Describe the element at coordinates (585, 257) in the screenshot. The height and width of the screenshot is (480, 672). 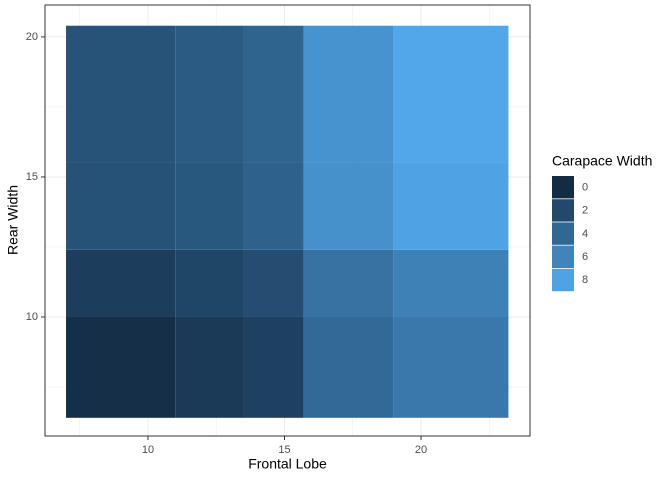
I see `legend-label: 6` at that location.